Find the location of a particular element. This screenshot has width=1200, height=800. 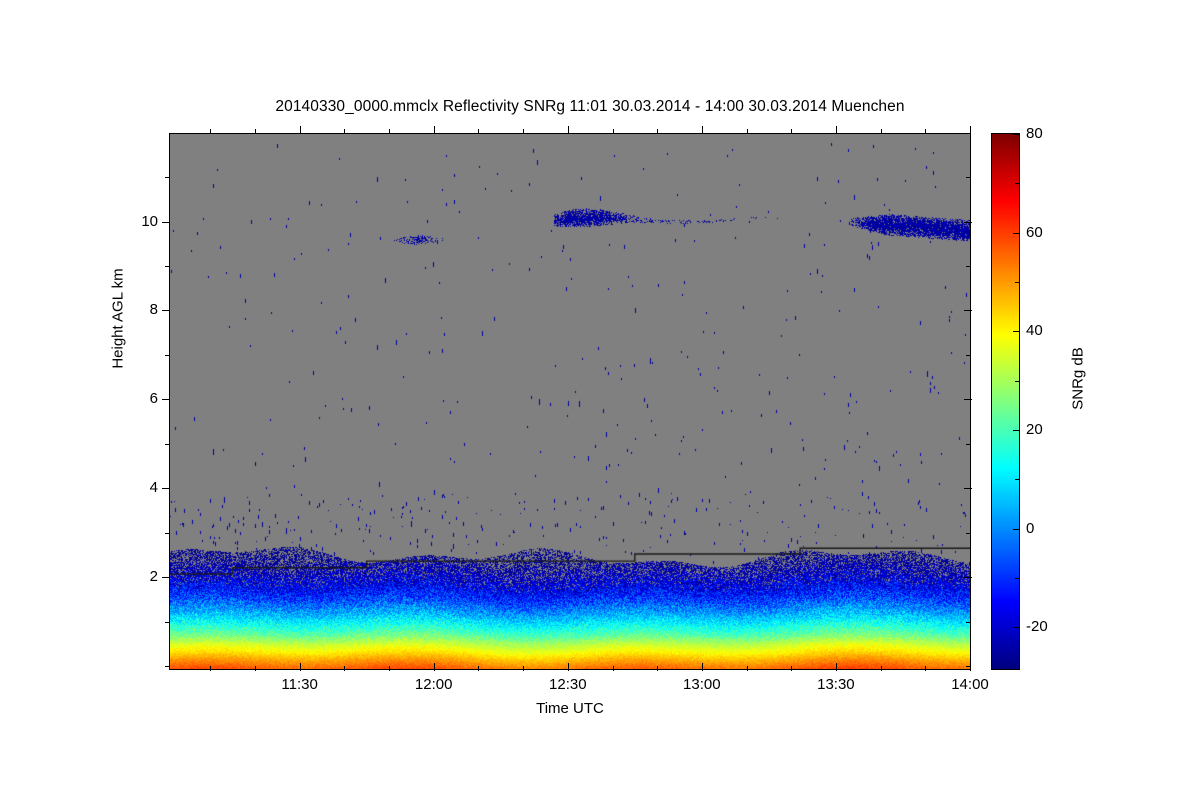

y-tick-label: 8 is located at coordinates (153, 310).